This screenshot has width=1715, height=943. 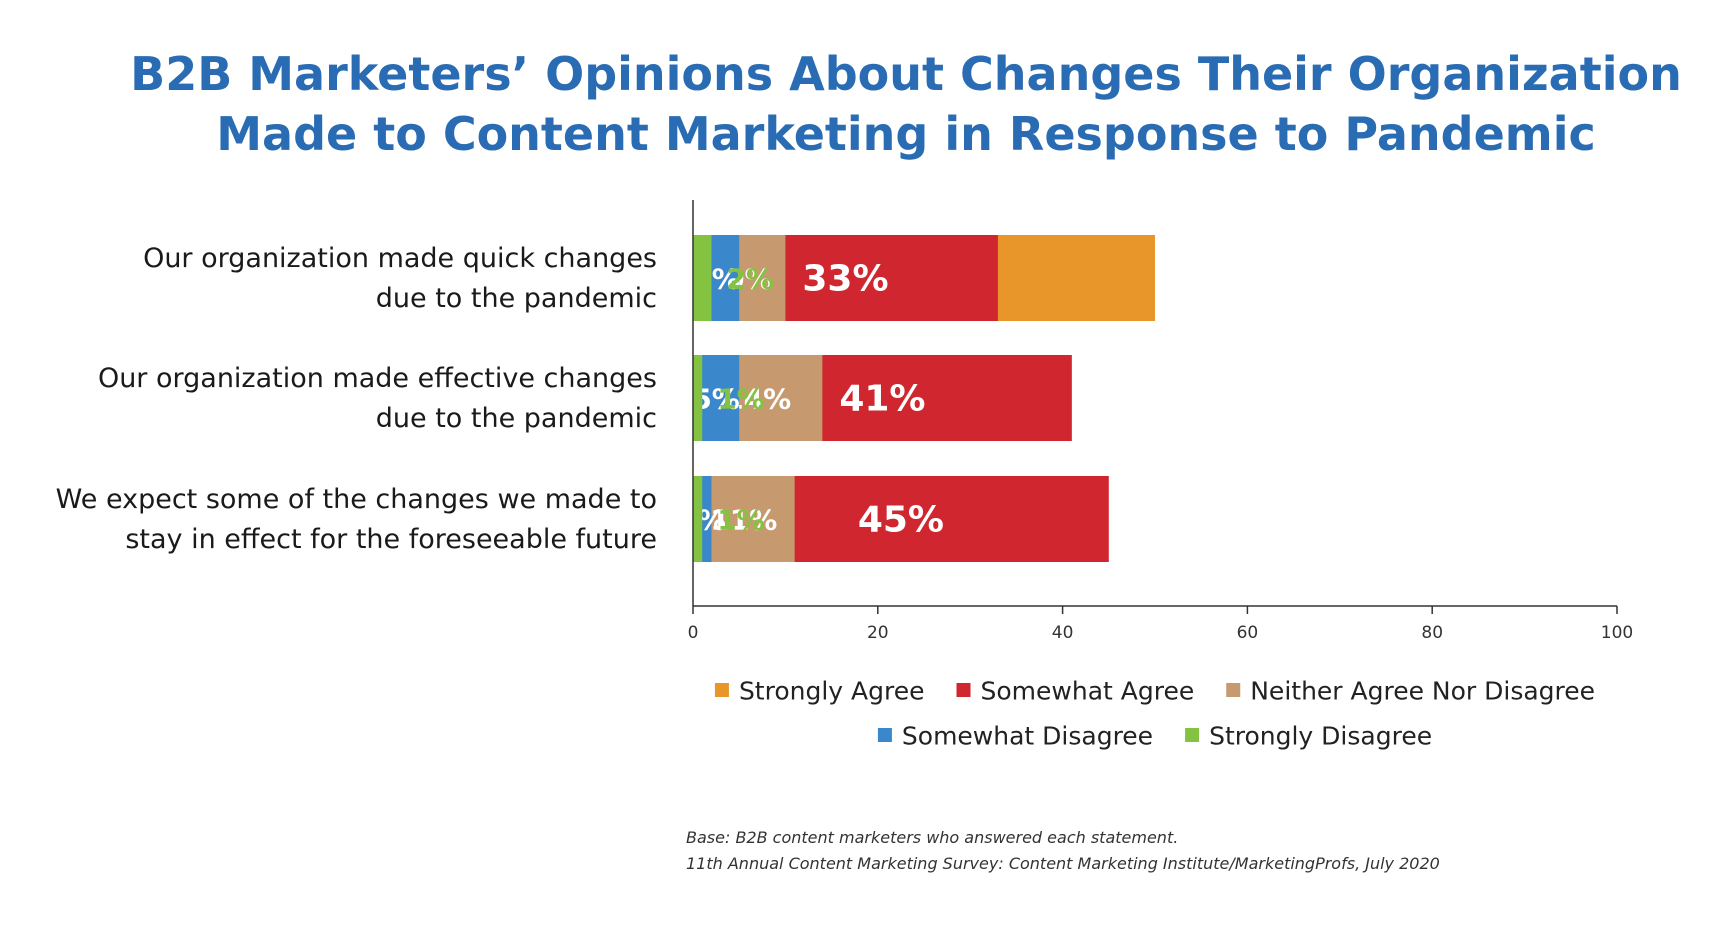 I want to click on value-label-strongly-disagree-row-3: 1%, so click(x=741, y=520).